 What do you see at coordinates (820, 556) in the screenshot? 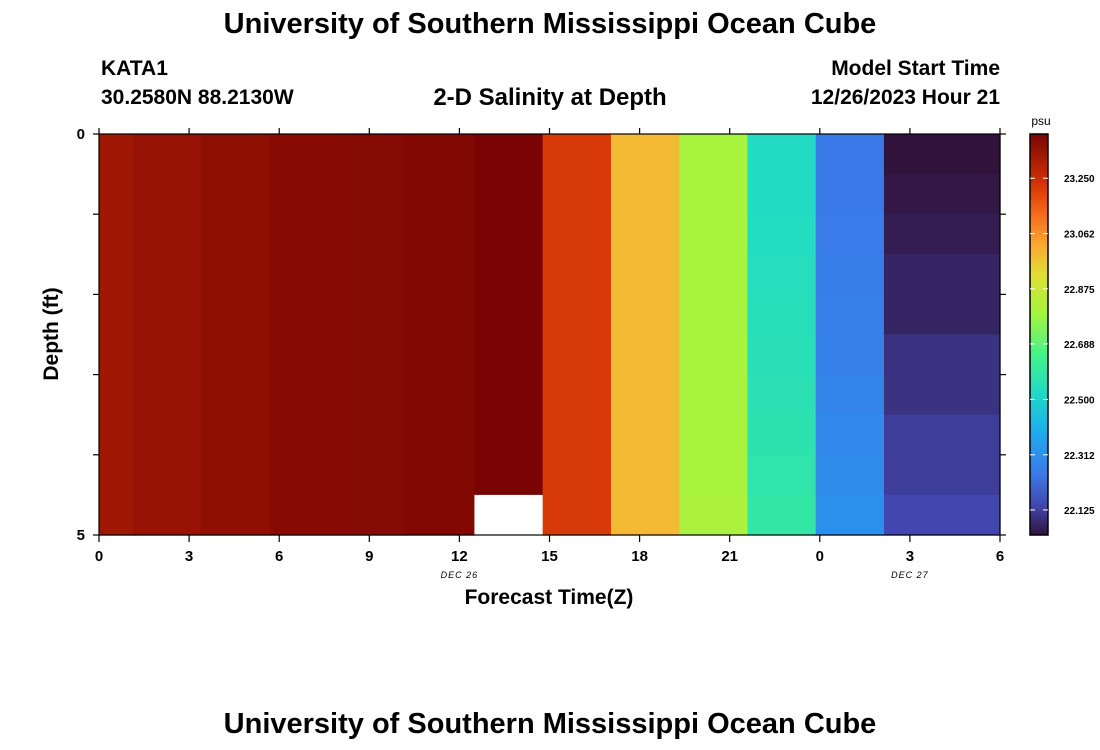
I see `x-tick-label: 0` at bounding box center [820, 556].